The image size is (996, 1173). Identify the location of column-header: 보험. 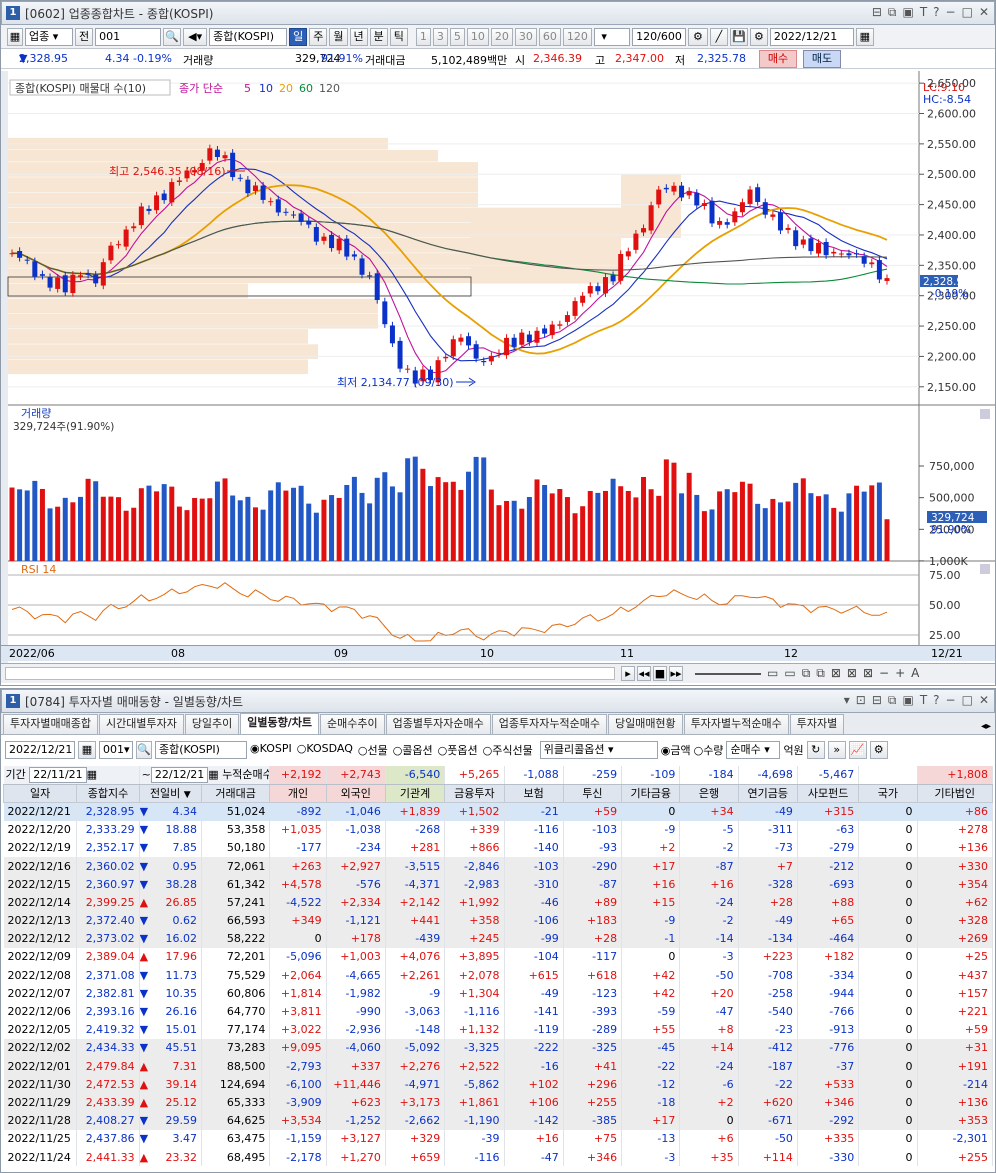
(533, 793).